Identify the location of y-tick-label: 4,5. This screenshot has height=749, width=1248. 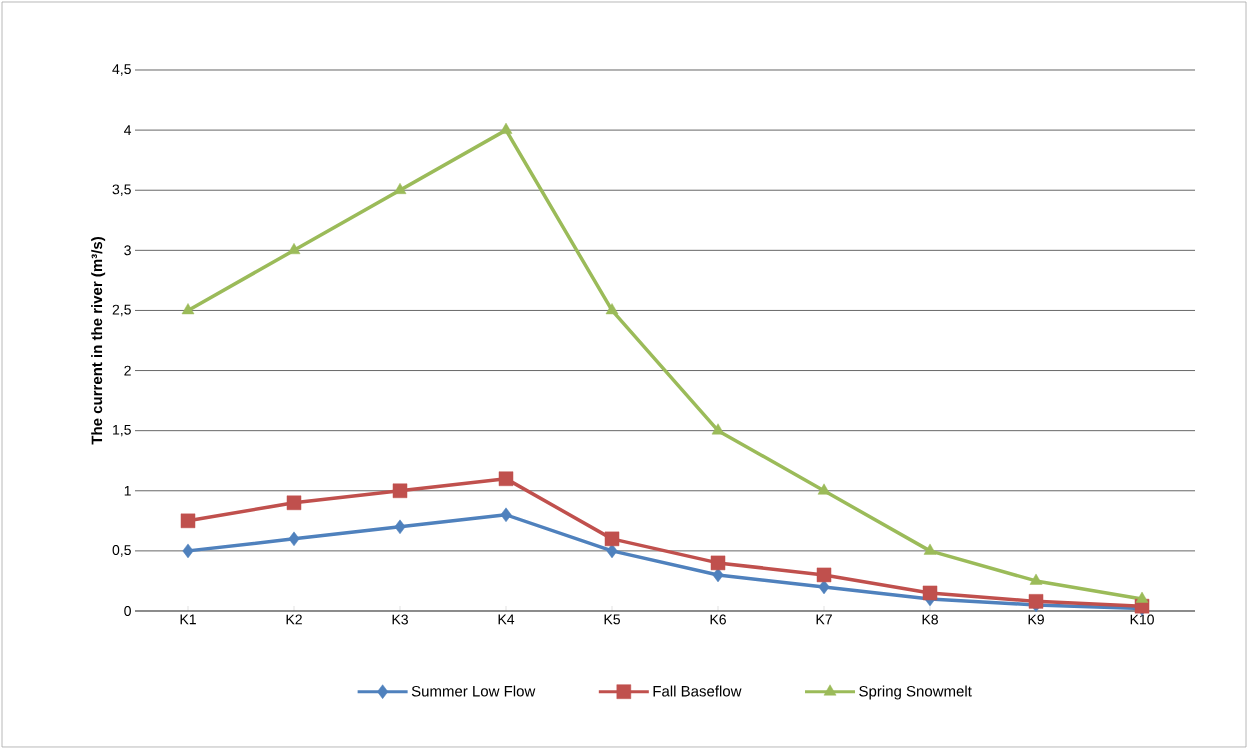
(121, 70).